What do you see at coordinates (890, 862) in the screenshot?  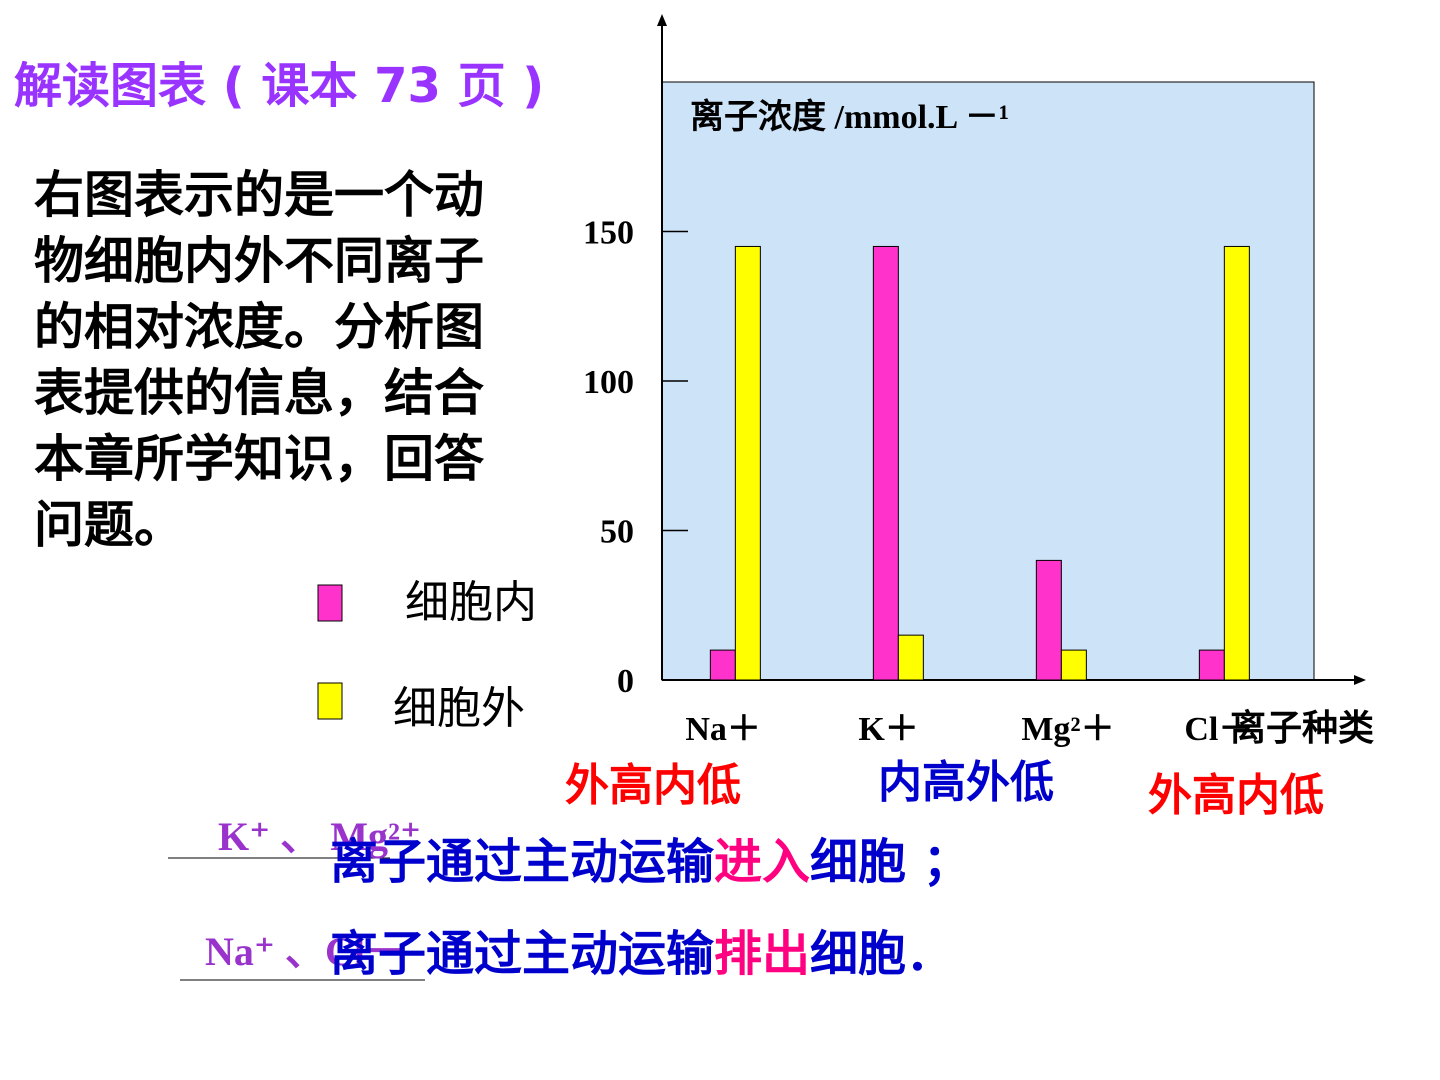 I see `sentence-part: 细胞 ；` at bounding box center [890, 862].